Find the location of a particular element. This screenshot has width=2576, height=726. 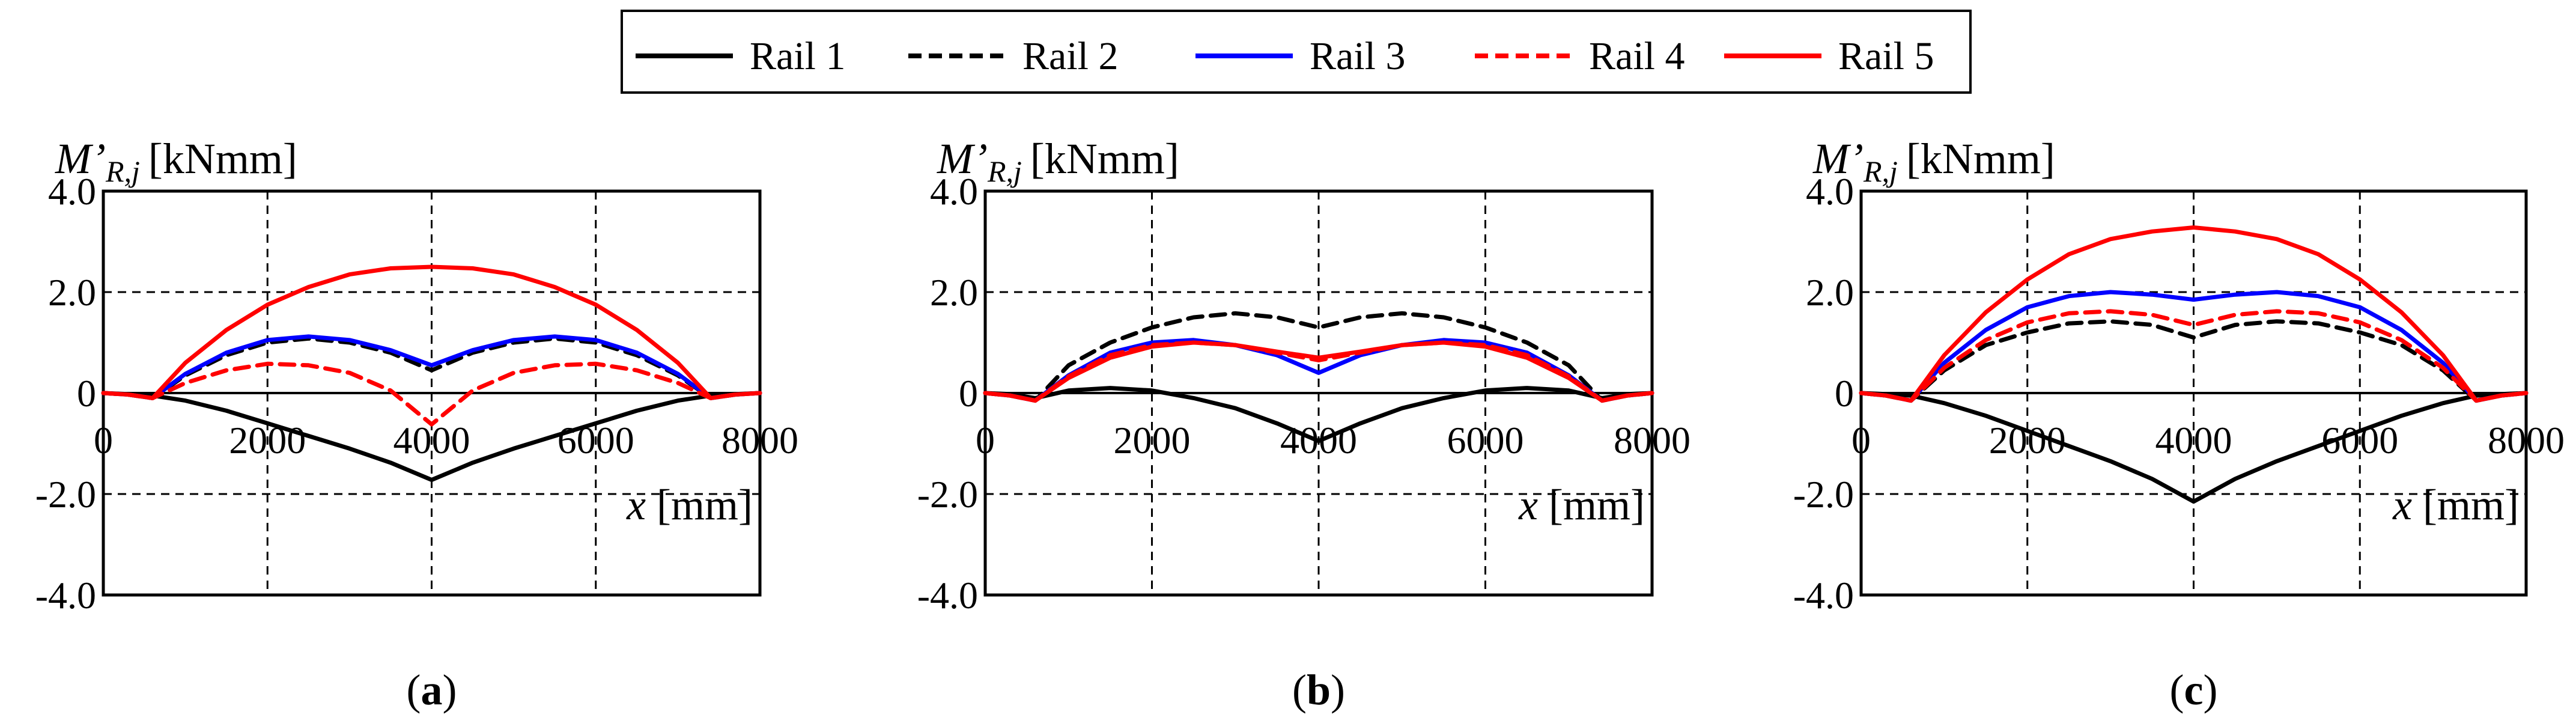

legend-label-1: Rail 1 is located at coordinates (798, 56).